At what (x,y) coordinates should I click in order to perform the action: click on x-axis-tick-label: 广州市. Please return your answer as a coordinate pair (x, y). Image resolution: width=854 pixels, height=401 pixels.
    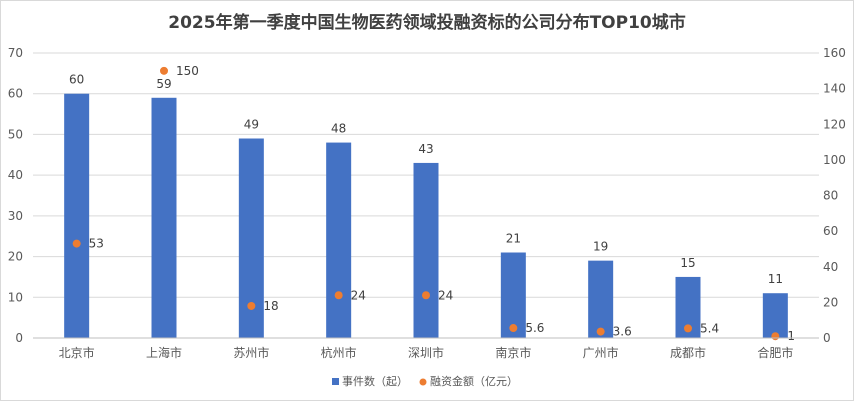
    Looking at the image, I should click on (601, 352).